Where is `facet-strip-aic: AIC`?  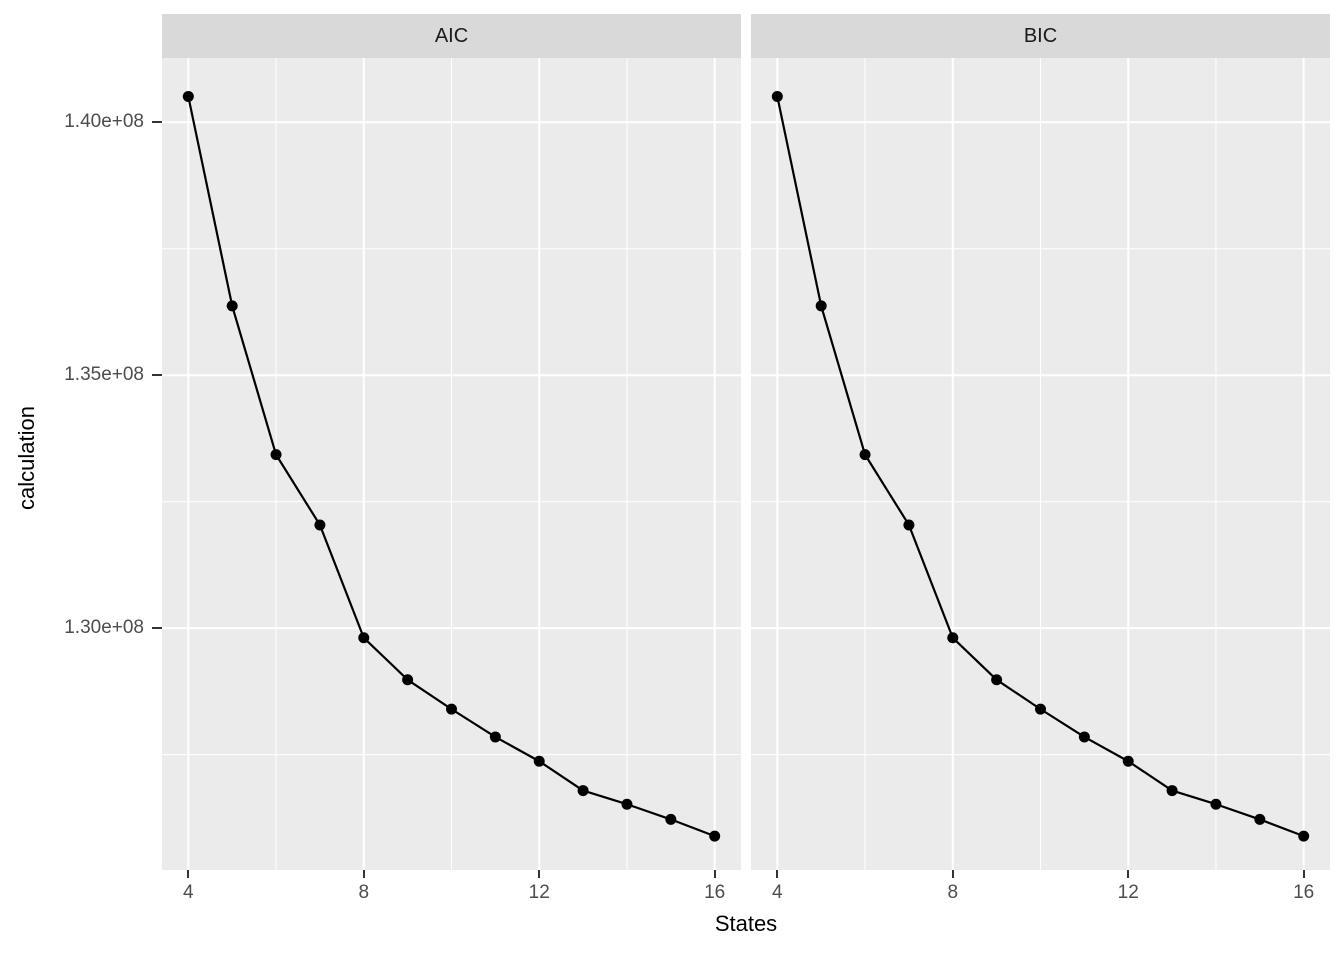
facet-strip-aic: AIC is located at coordinates (451, 36).